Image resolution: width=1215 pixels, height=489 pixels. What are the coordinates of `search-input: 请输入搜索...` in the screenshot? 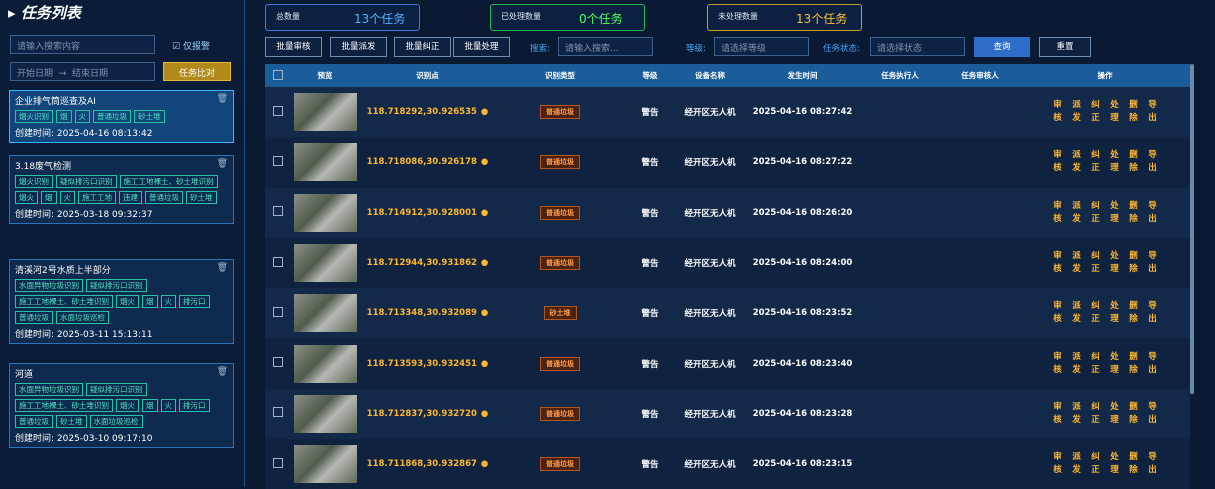 It's located at (605, 46).